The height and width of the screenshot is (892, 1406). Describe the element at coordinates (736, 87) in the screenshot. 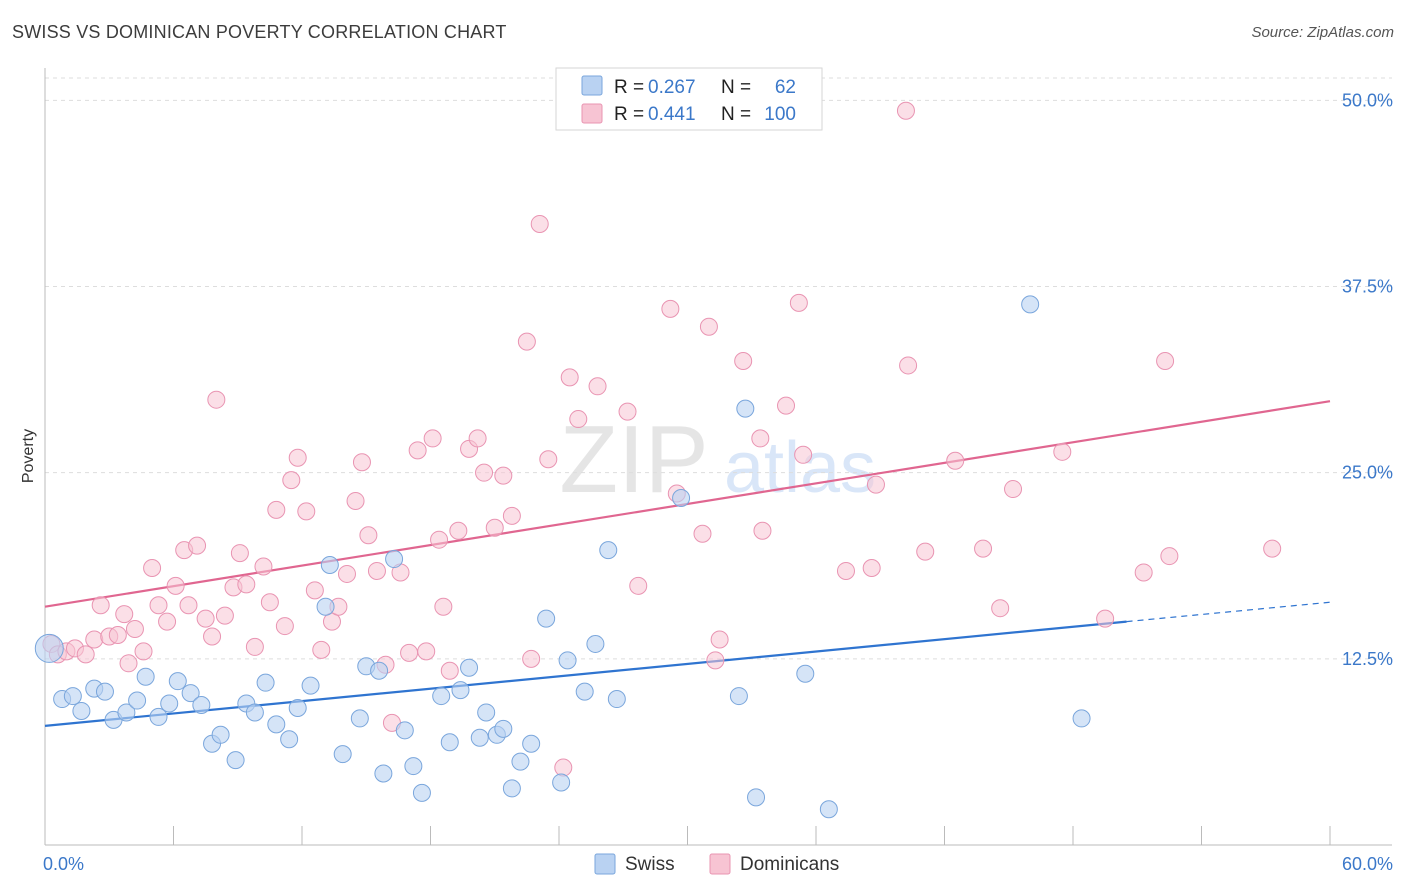

I see `legend-n-label-swiss: N =` at that location.